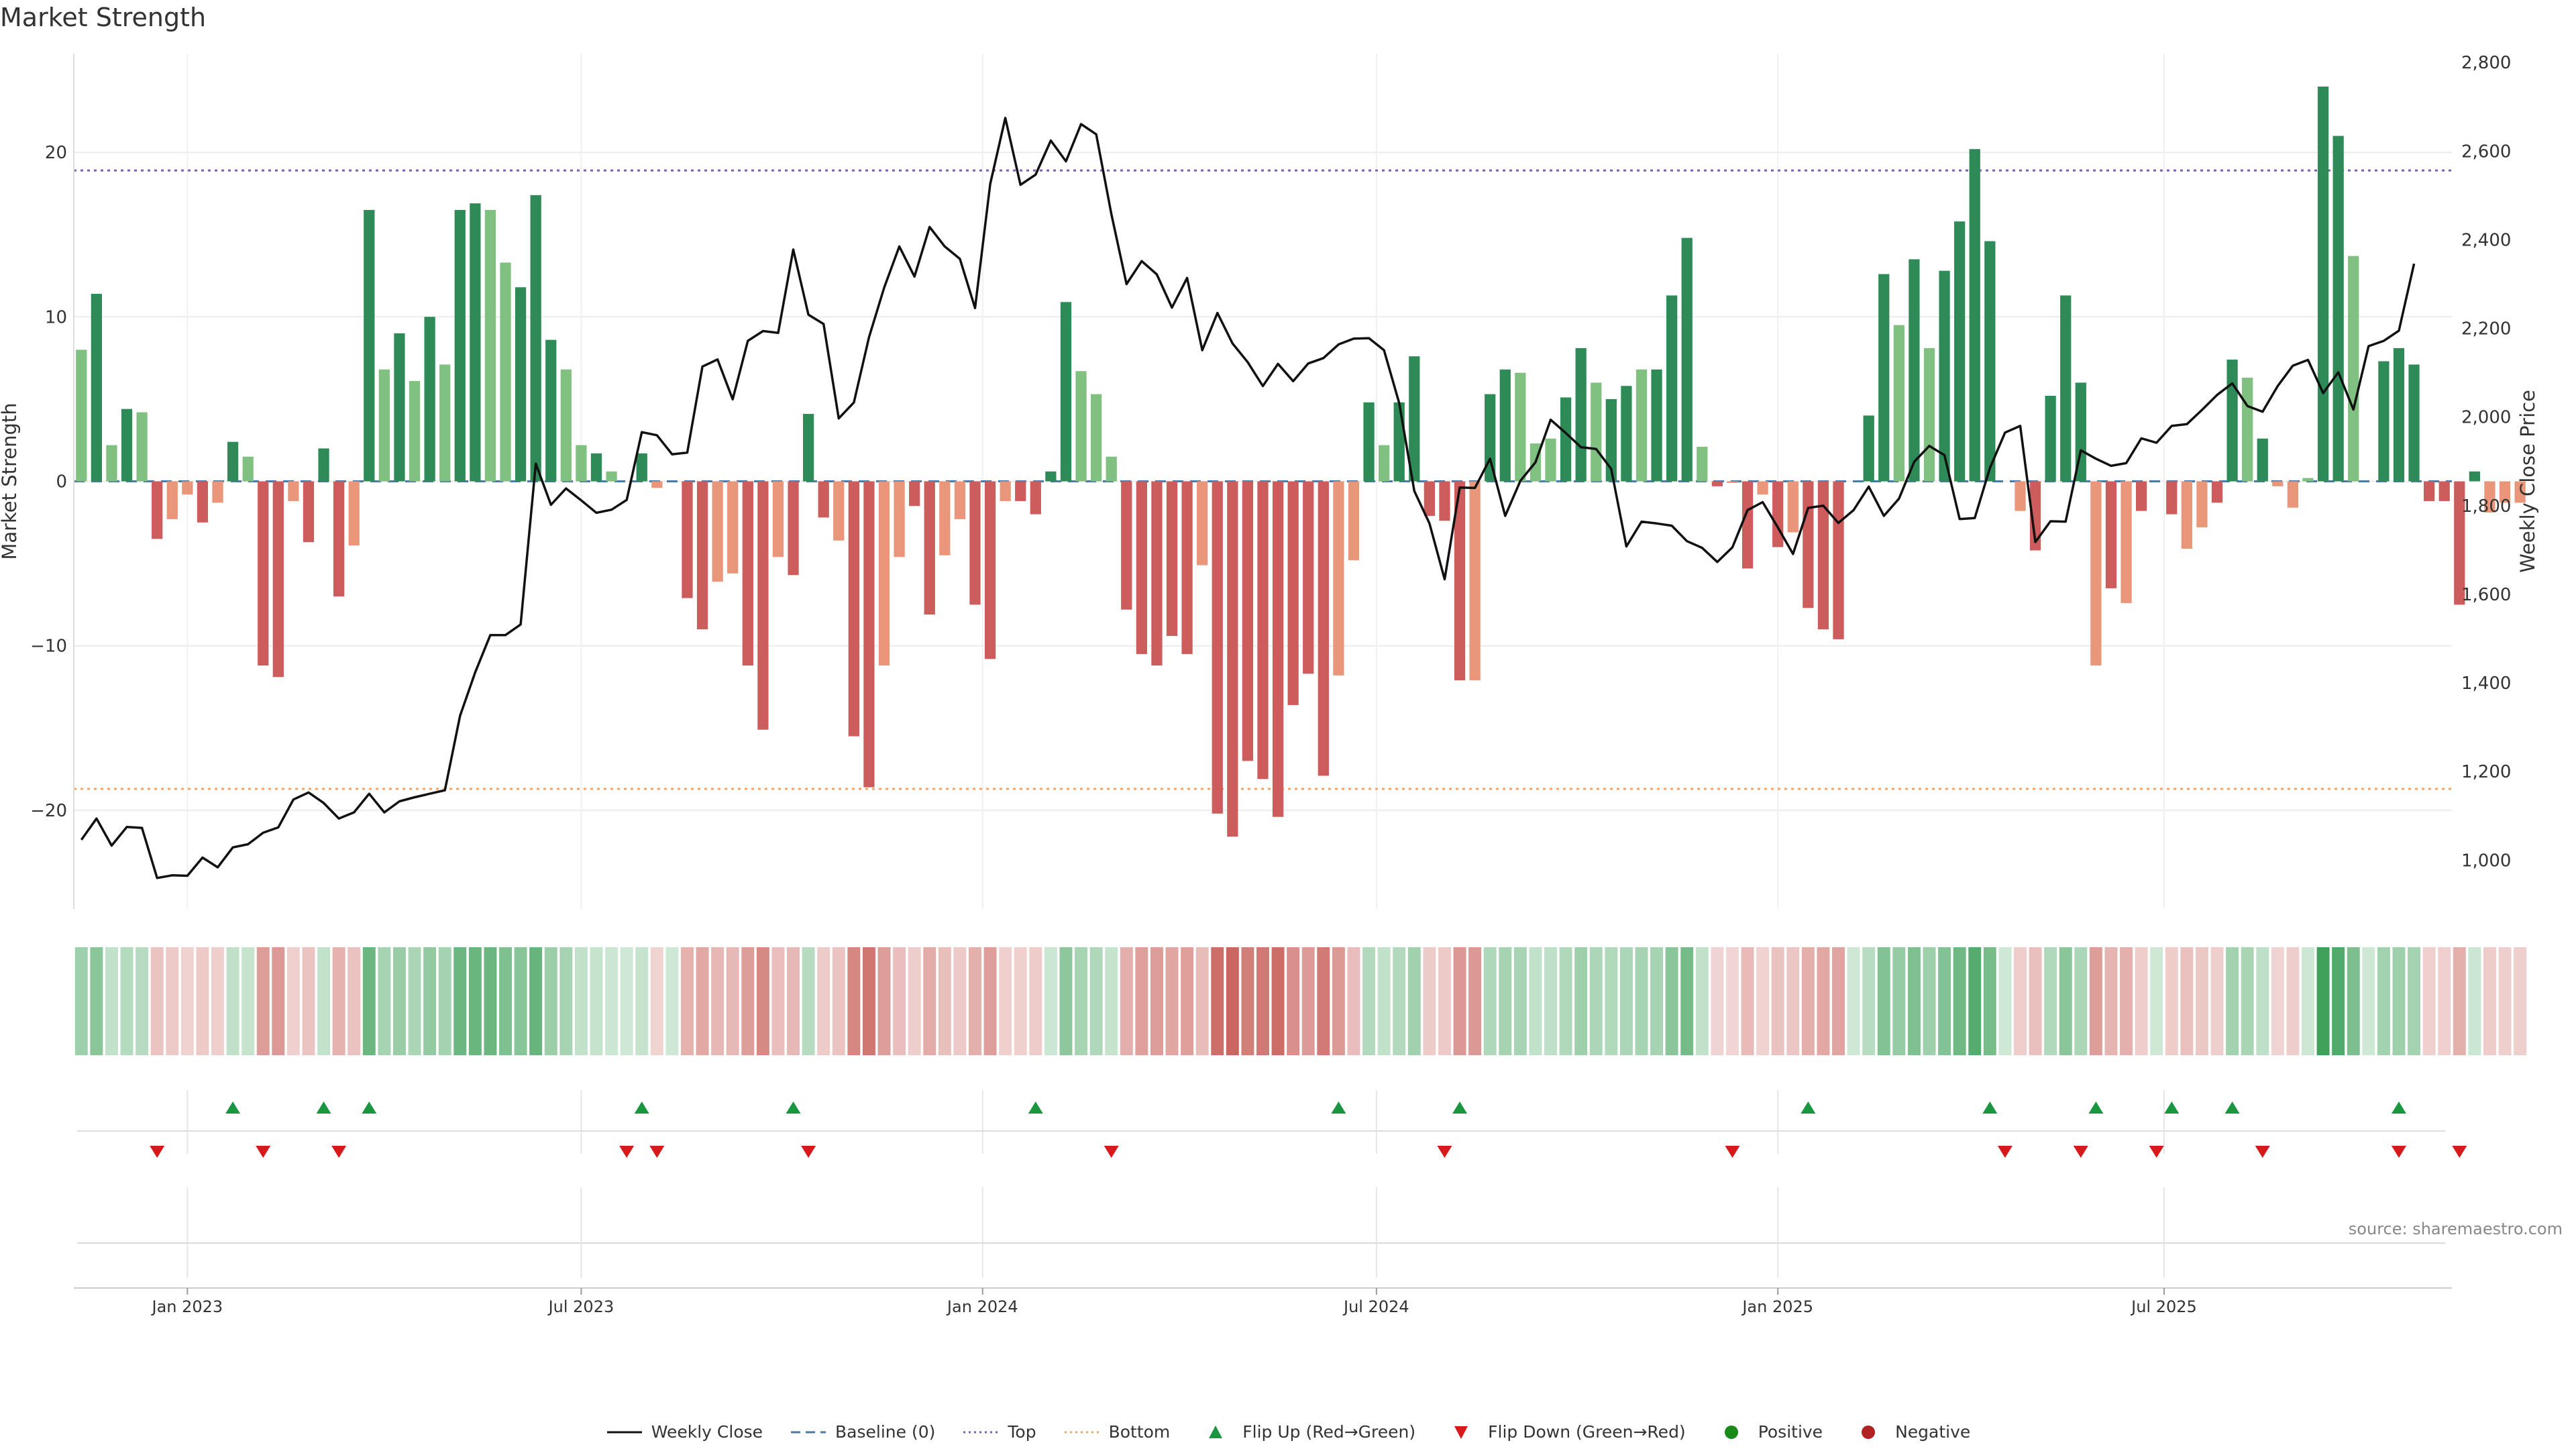 This screenshot has height=1449, width=2576. I want to click on legend-item-negative: Negative, so click(1909, 1432).